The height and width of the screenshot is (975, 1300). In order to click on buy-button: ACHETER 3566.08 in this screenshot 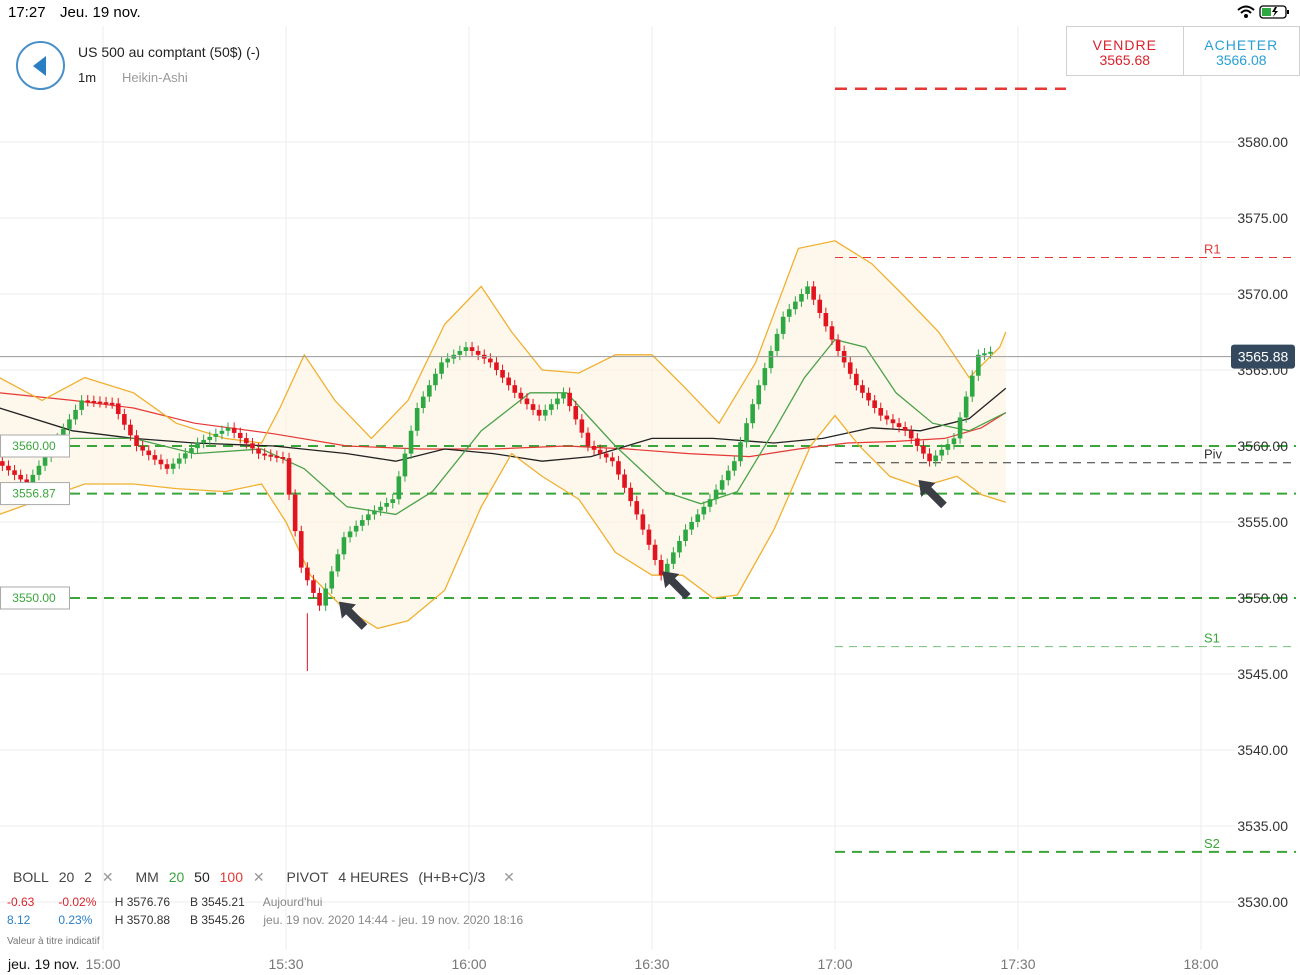, I will do `click(1242, 51)`.